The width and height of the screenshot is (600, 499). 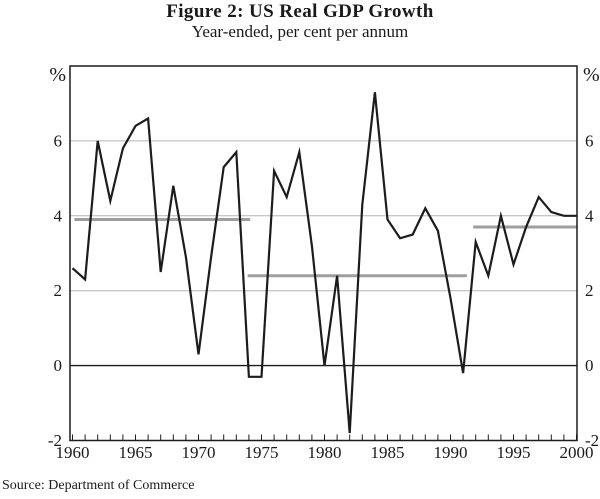 What do you see at coordinates (592, 440) in the screenshot?
I see `y-axis-label-right: -2` at bounding box center [592, 440].